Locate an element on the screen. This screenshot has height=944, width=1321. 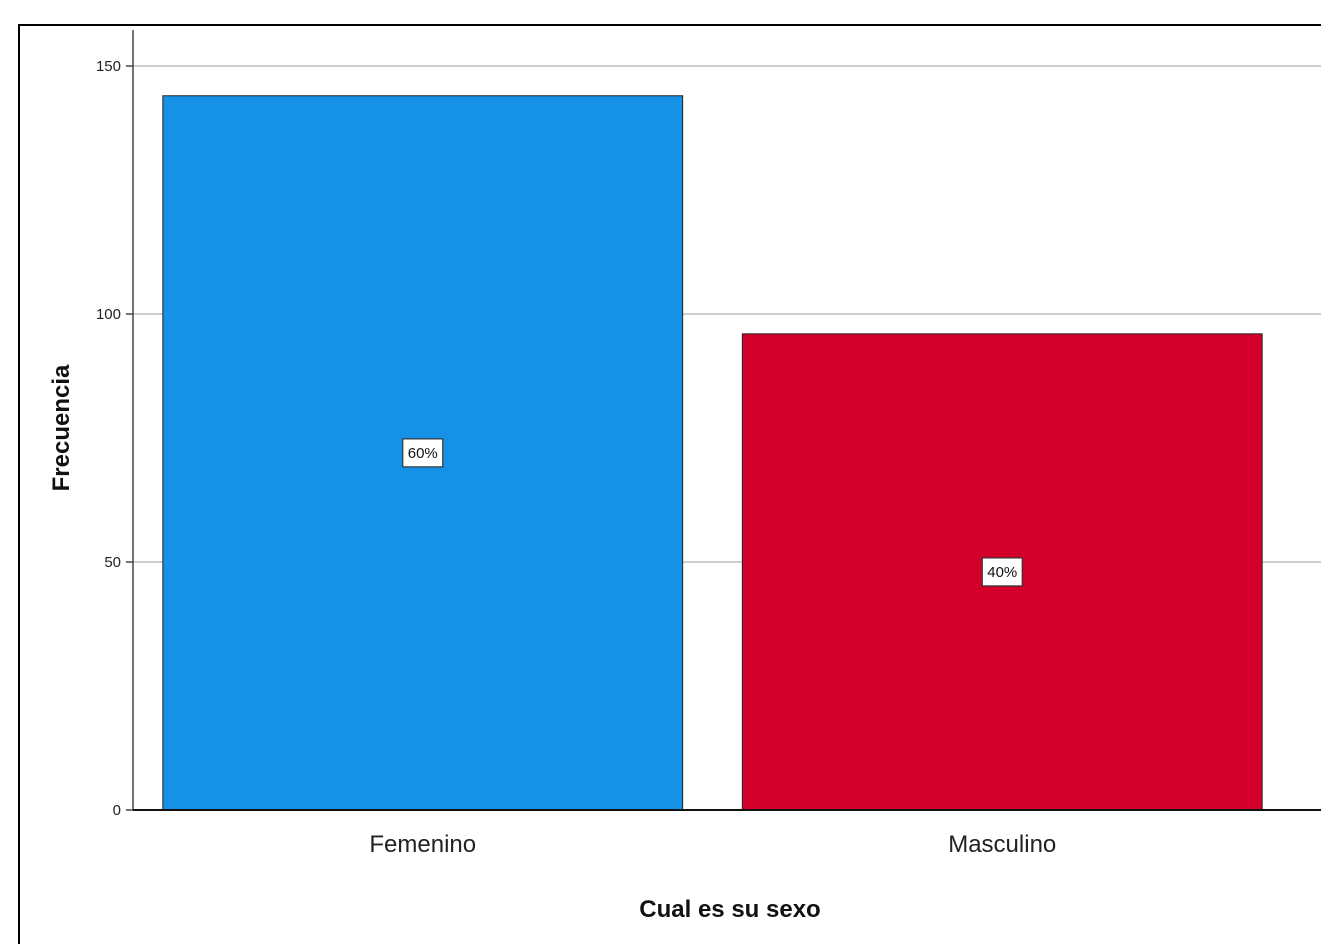
y-axis-title: Frecuencia is located at coordinates (61, 427).